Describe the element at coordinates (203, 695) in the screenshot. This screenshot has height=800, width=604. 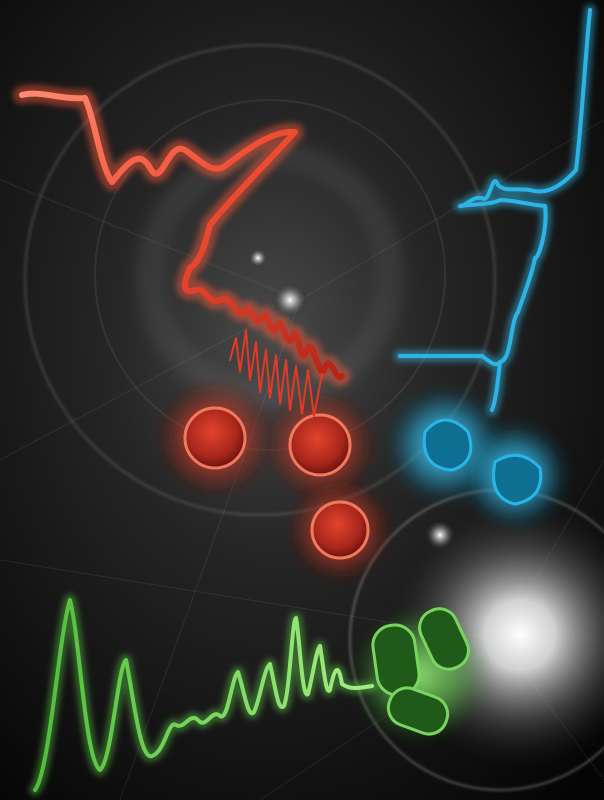
I see `green-spectrum-trace` at that location.